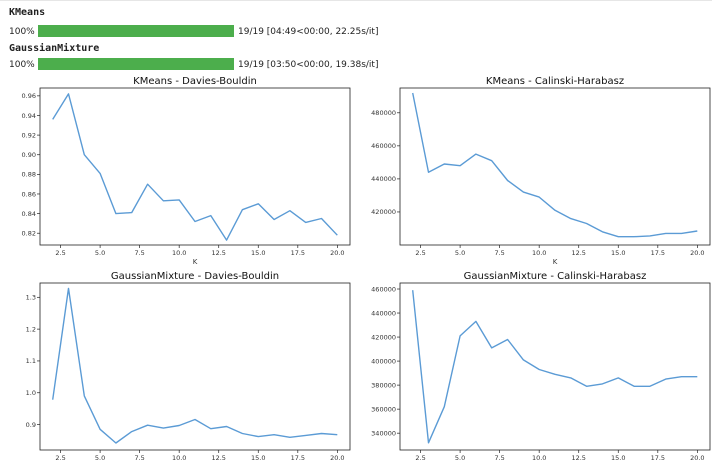  What do you see at coordinates (29, 116) in the screenshot?
I see `kmeans-davies-bouldin-ytick-label: 0.94` at bounding box center [29, 116].